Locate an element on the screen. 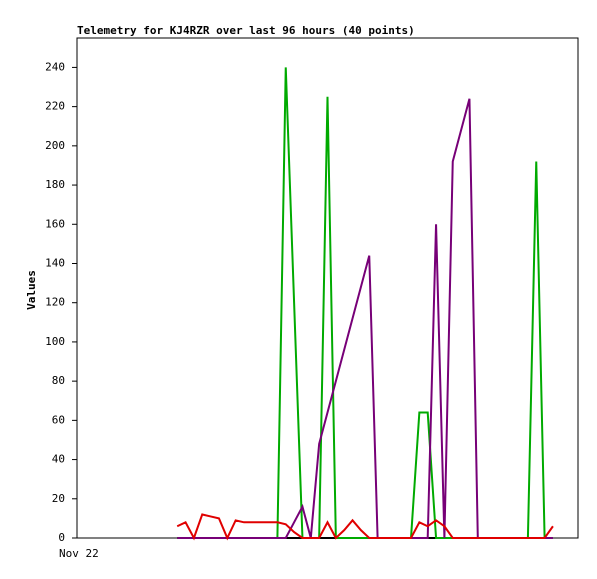 The height and width of the screenshot is (579, 597). series-line is located at coordinates (365, 527).